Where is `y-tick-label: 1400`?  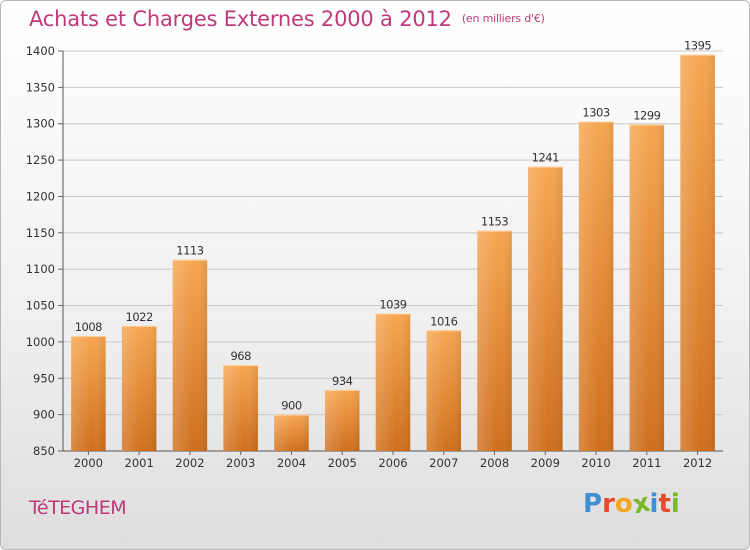
y-tick-label: 1400 is located at coordinates (40, 51).